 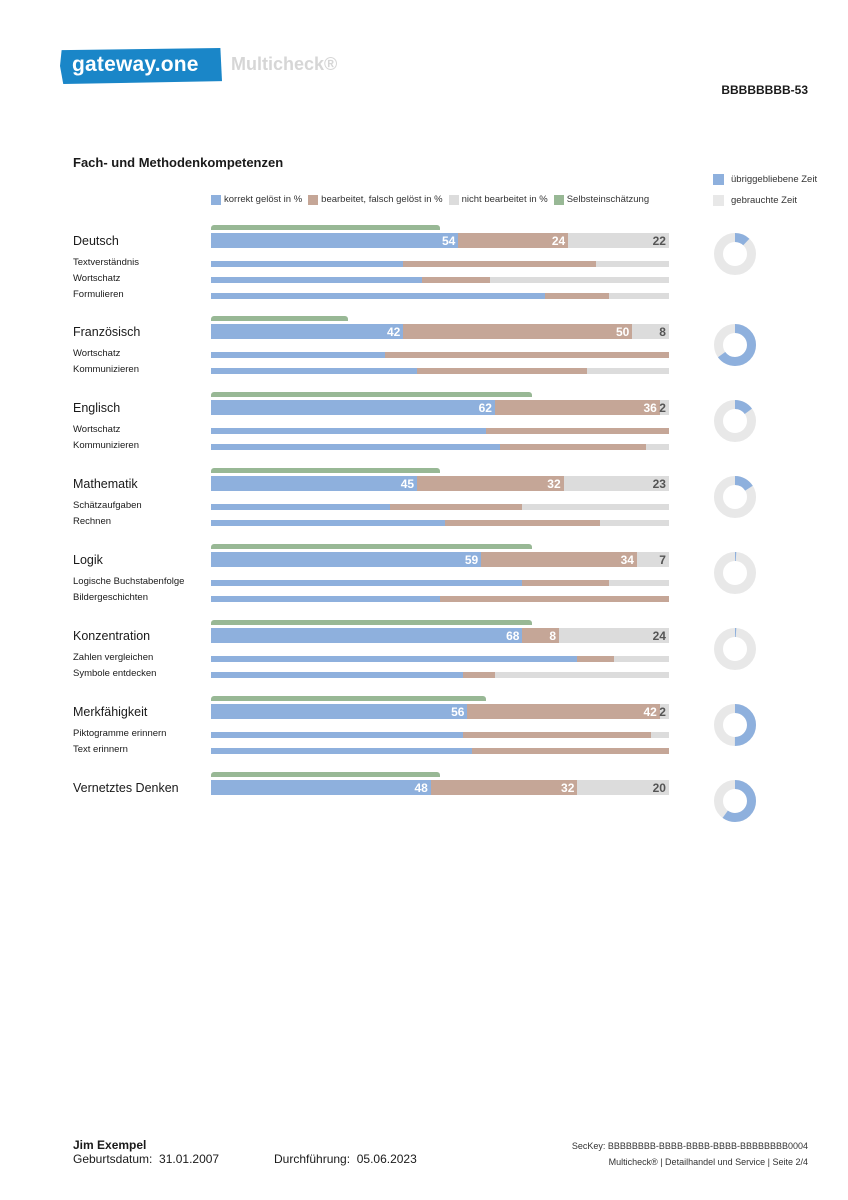 I want to click on subject-französisch-sub-wortschatz-label: Wortschatz, so click(x=97, y=353).